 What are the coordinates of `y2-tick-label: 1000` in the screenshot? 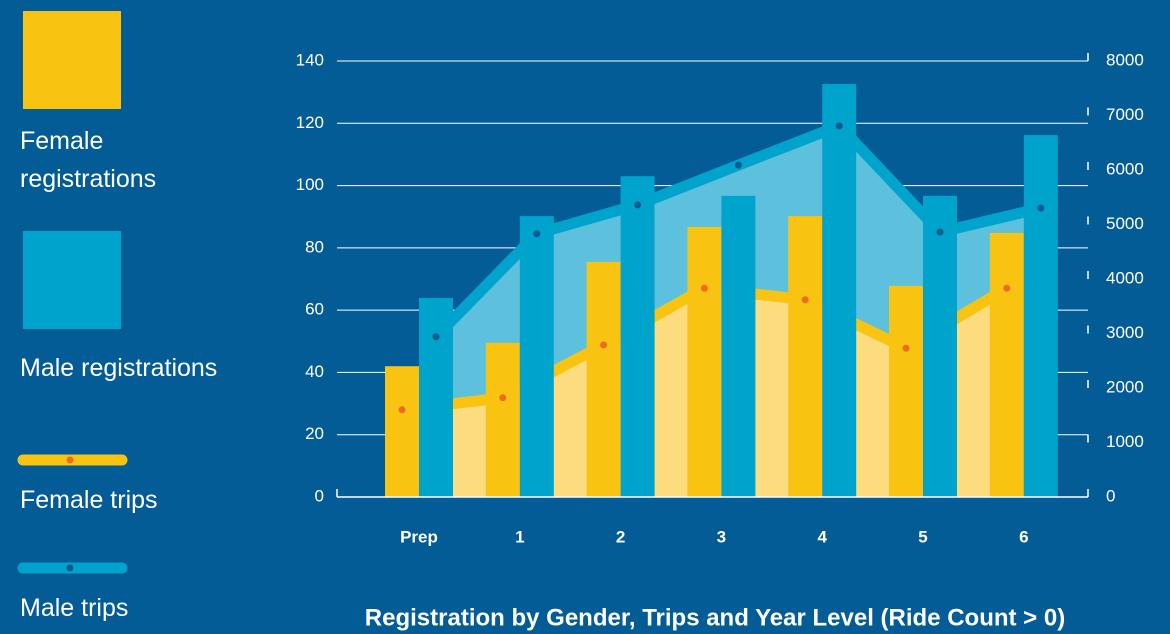 It's located at (1125, 441).